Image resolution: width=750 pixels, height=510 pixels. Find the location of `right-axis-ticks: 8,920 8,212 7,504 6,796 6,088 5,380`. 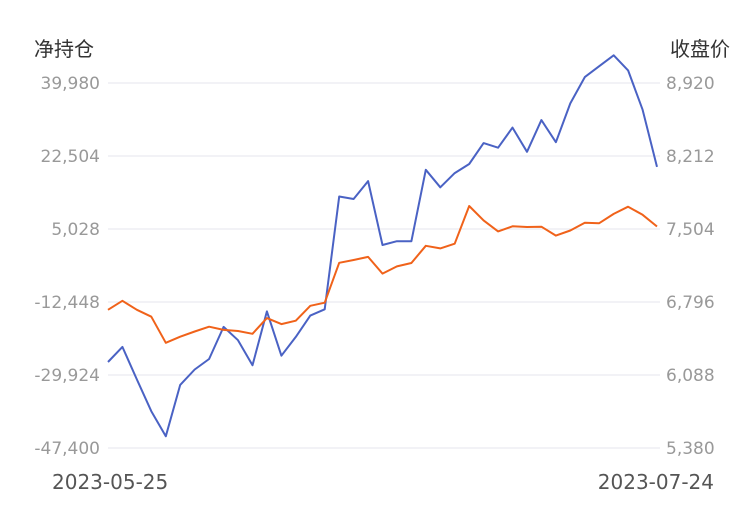

right-axis-ticks: 8,920 8,212 7,504 6,796 6,088 5,380 is located at coordinates (690, 266).